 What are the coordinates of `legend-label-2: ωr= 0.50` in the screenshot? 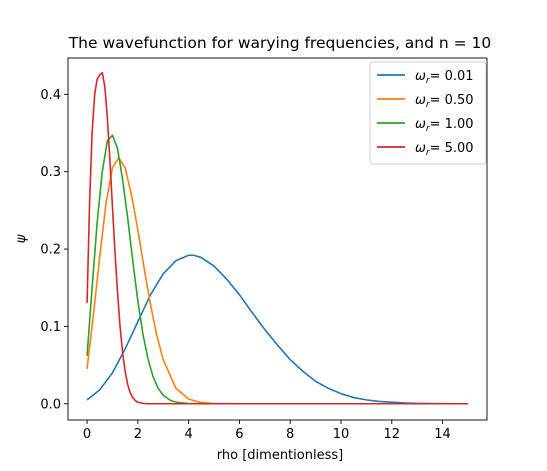 It's located at (444, 101).